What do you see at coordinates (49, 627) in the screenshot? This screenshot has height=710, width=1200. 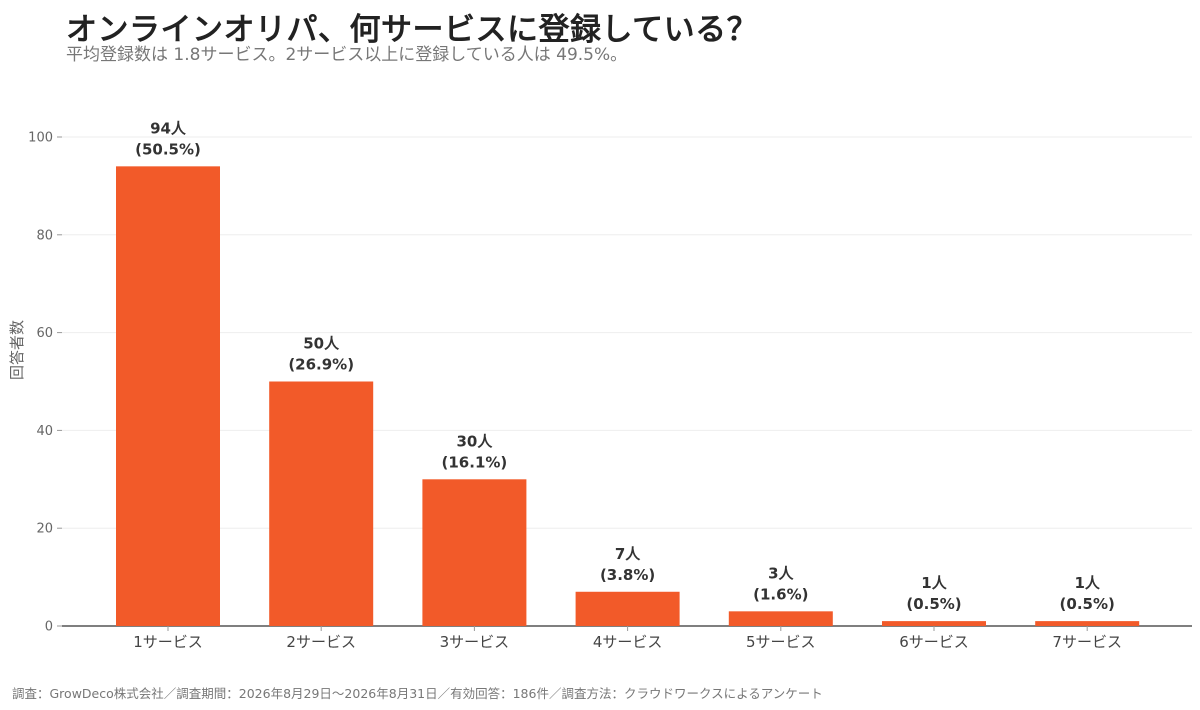 I see `y-tick-label: 0` at bounding box center [49, 627].